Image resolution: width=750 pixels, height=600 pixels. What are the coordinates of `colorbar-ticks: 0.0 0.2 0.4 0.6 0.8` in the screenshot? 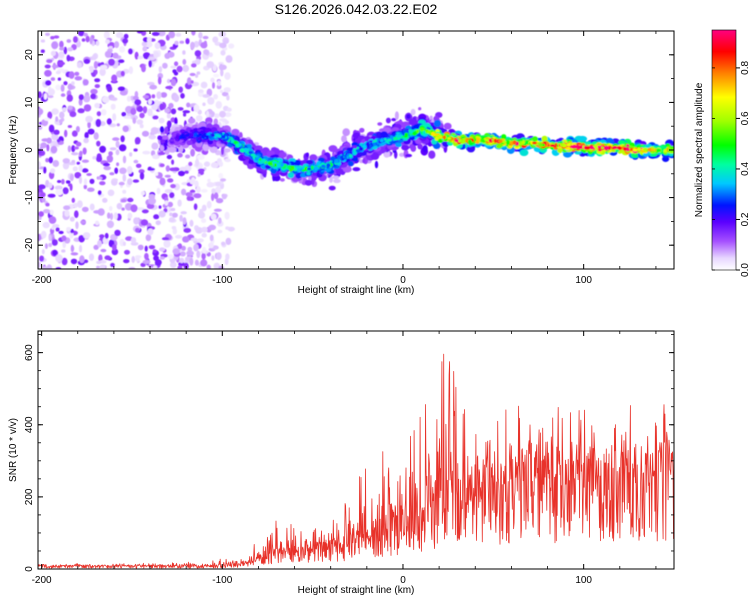 It's located at (731, 169).